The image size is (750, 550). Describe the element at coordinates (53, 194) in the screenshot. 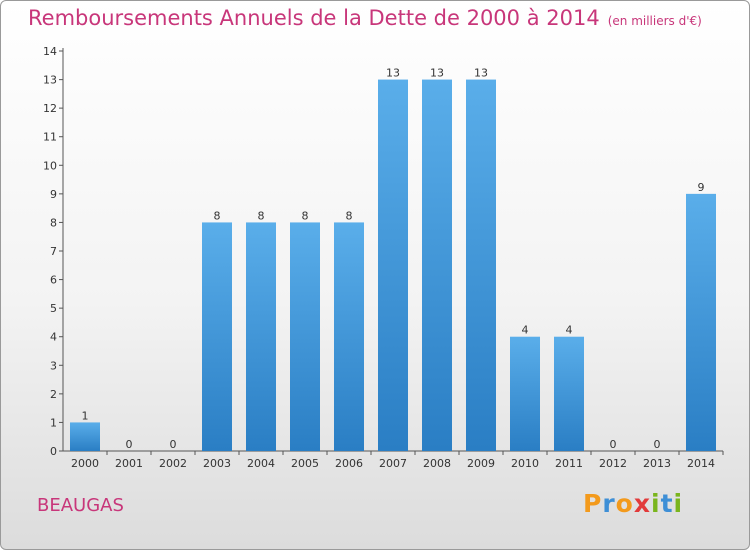

I see `y-tick-label: 9` at that location.